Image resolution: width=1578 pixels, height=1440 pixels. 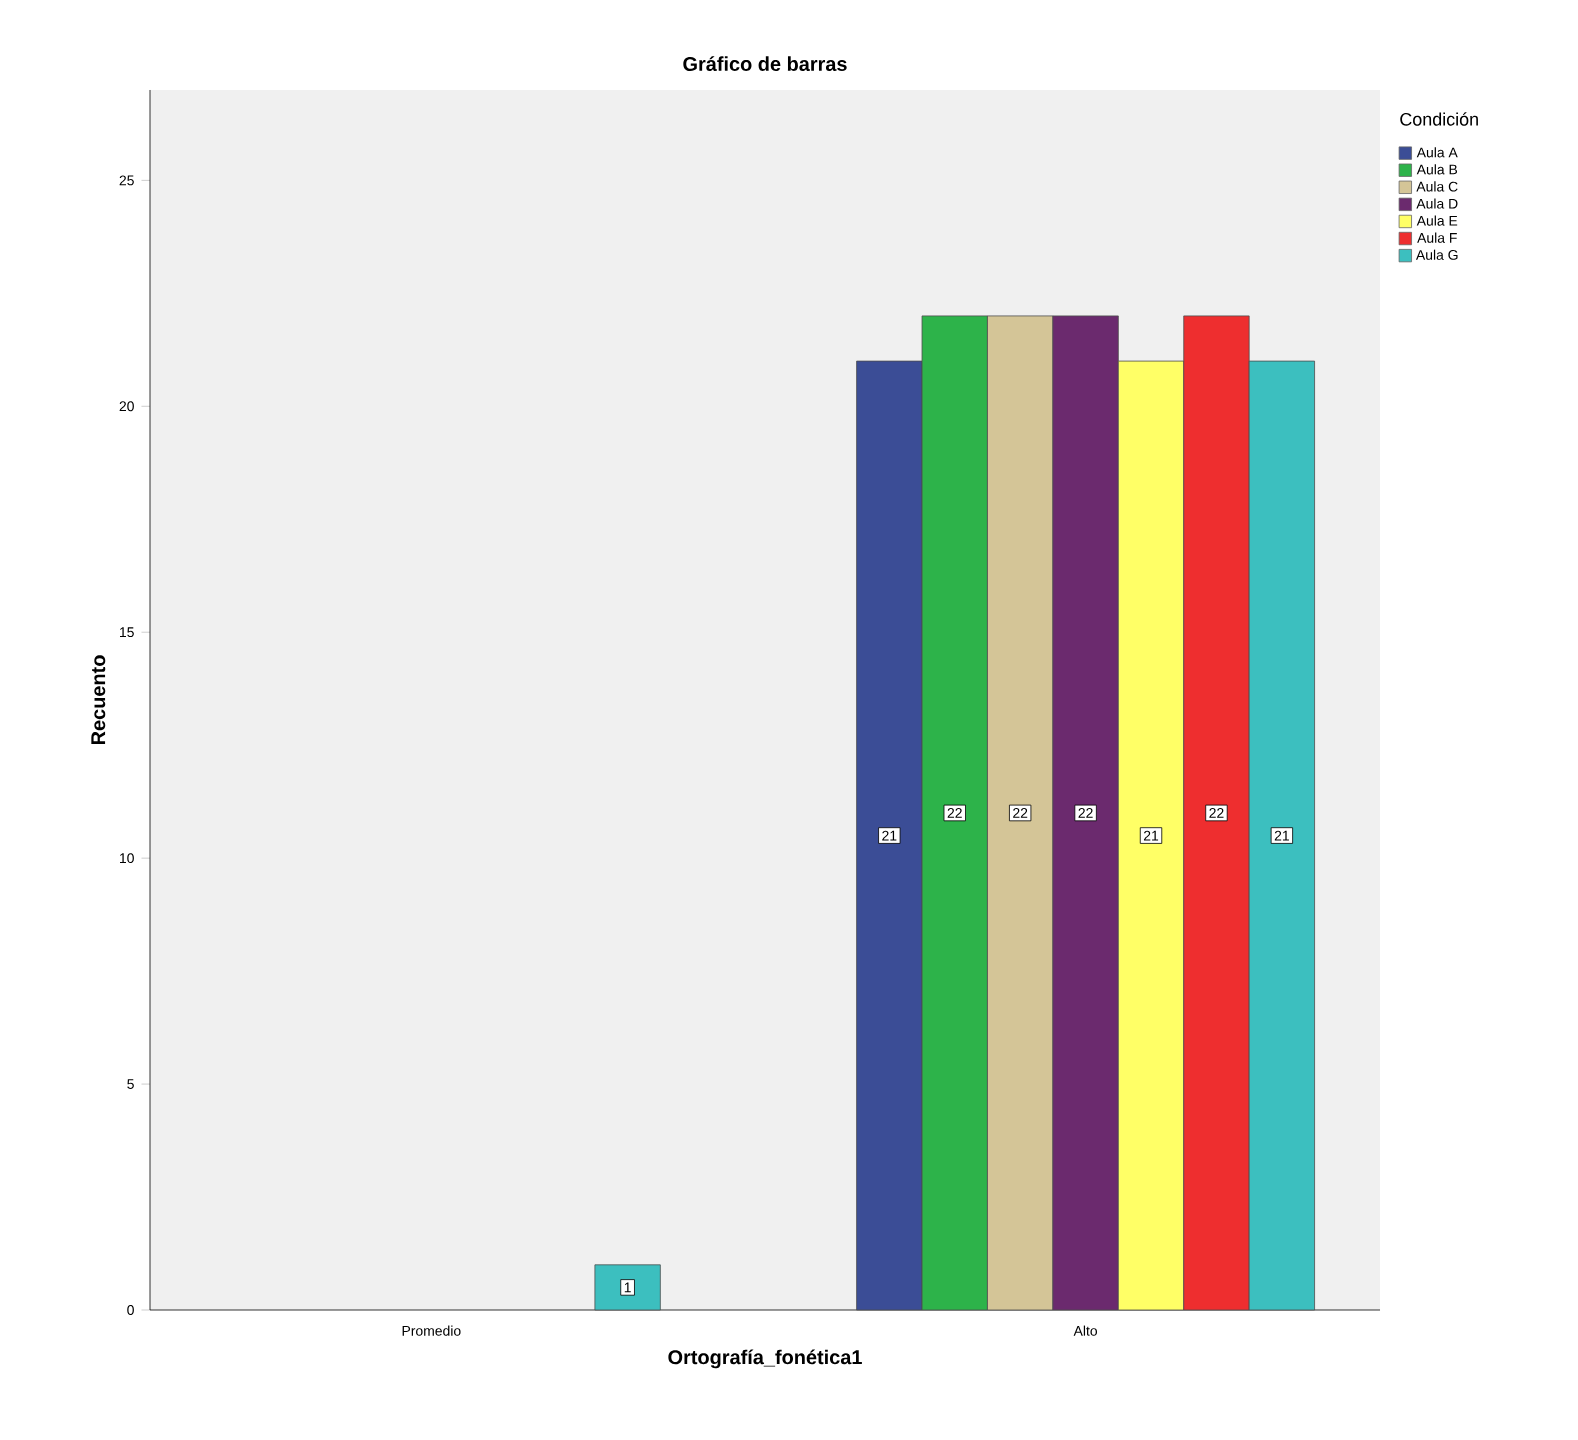 What do you see at coordinates (1439, 119) in the screenshot?
I see `legend-title: Condición` at bounding box center [1439, 119].